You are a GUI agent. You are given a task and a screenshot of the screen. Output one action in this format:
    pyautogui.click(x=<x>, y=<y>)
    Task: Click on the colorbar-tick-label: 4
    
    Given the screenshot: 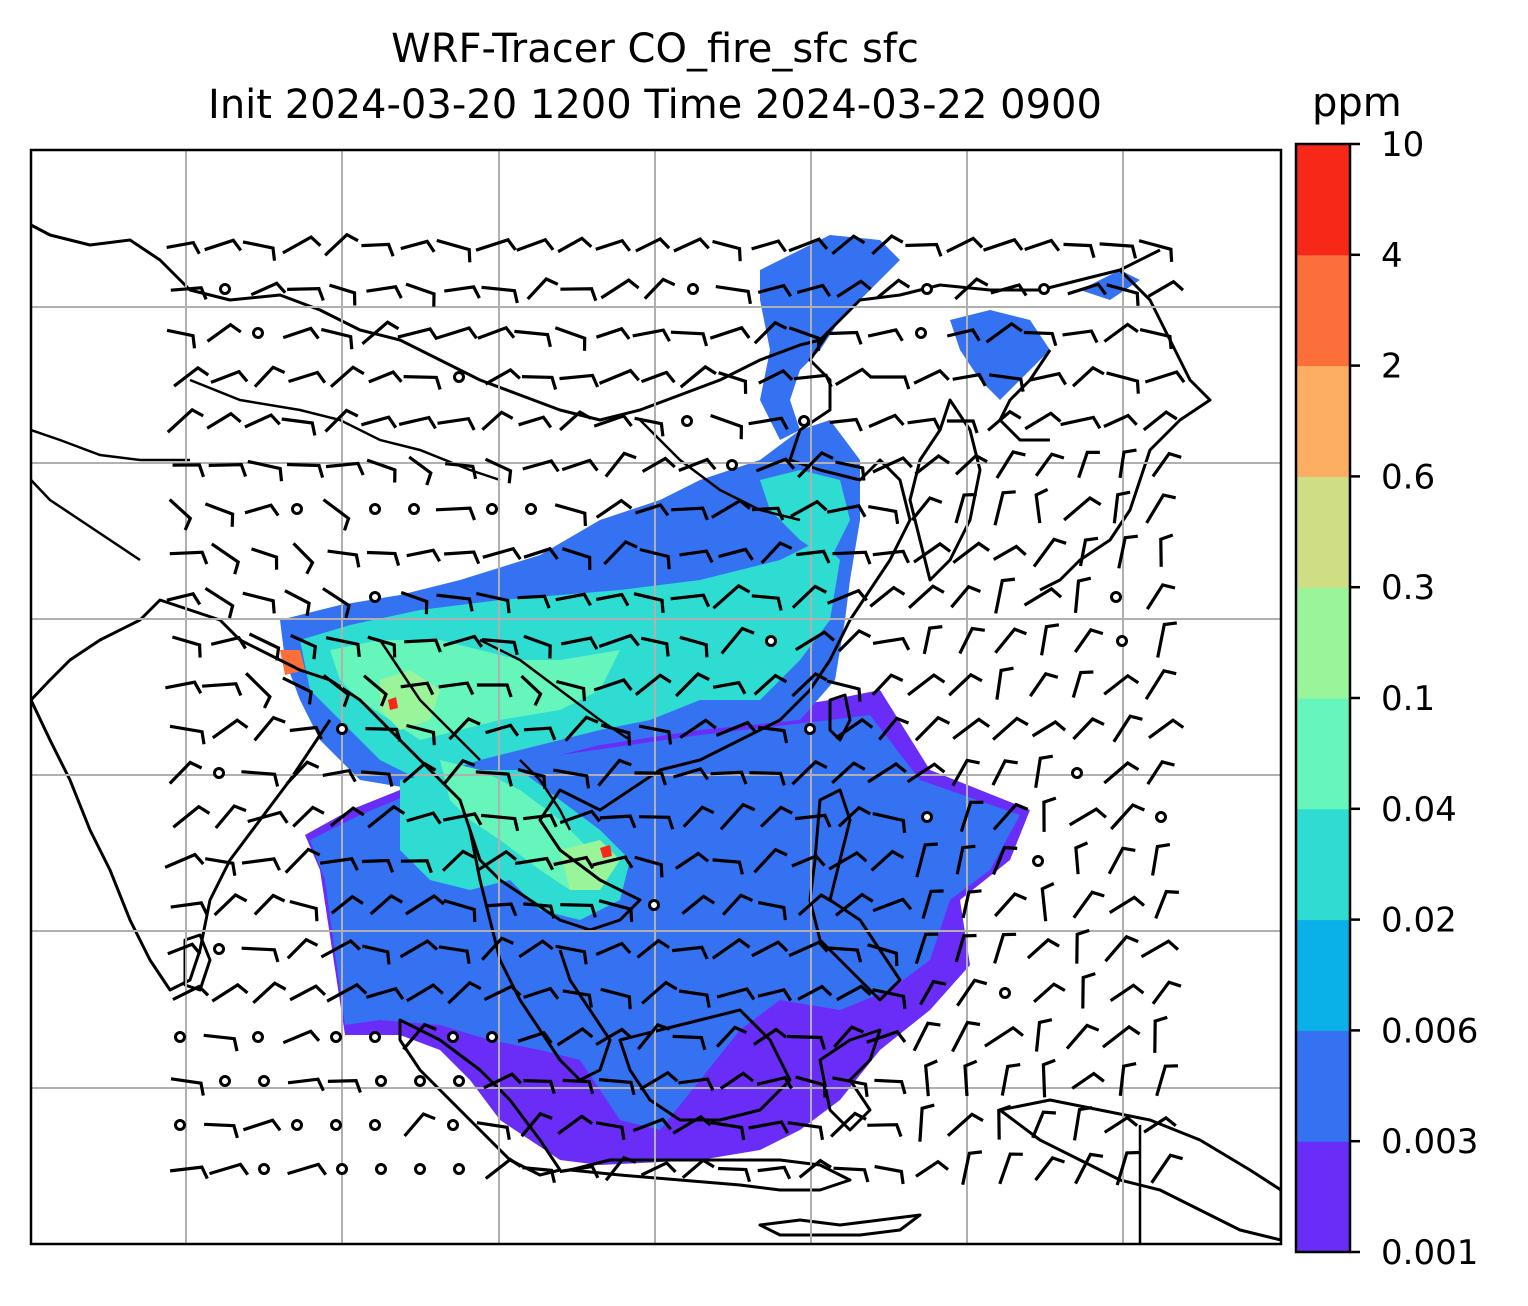 What is the action you would take?
    pyautogui.click(x=1392, y=256)
    